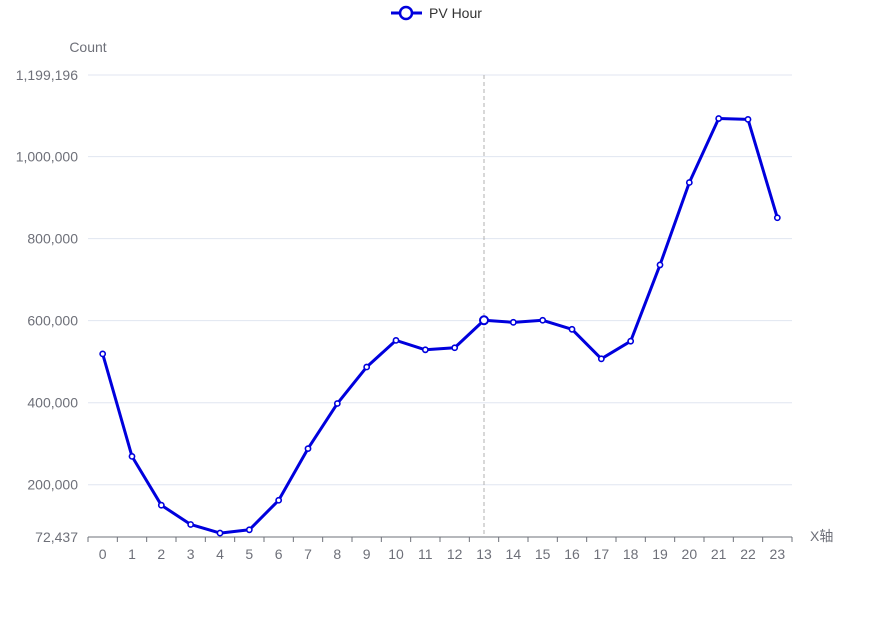  I want to click on x-tick-label: 20, so click(690, 554).